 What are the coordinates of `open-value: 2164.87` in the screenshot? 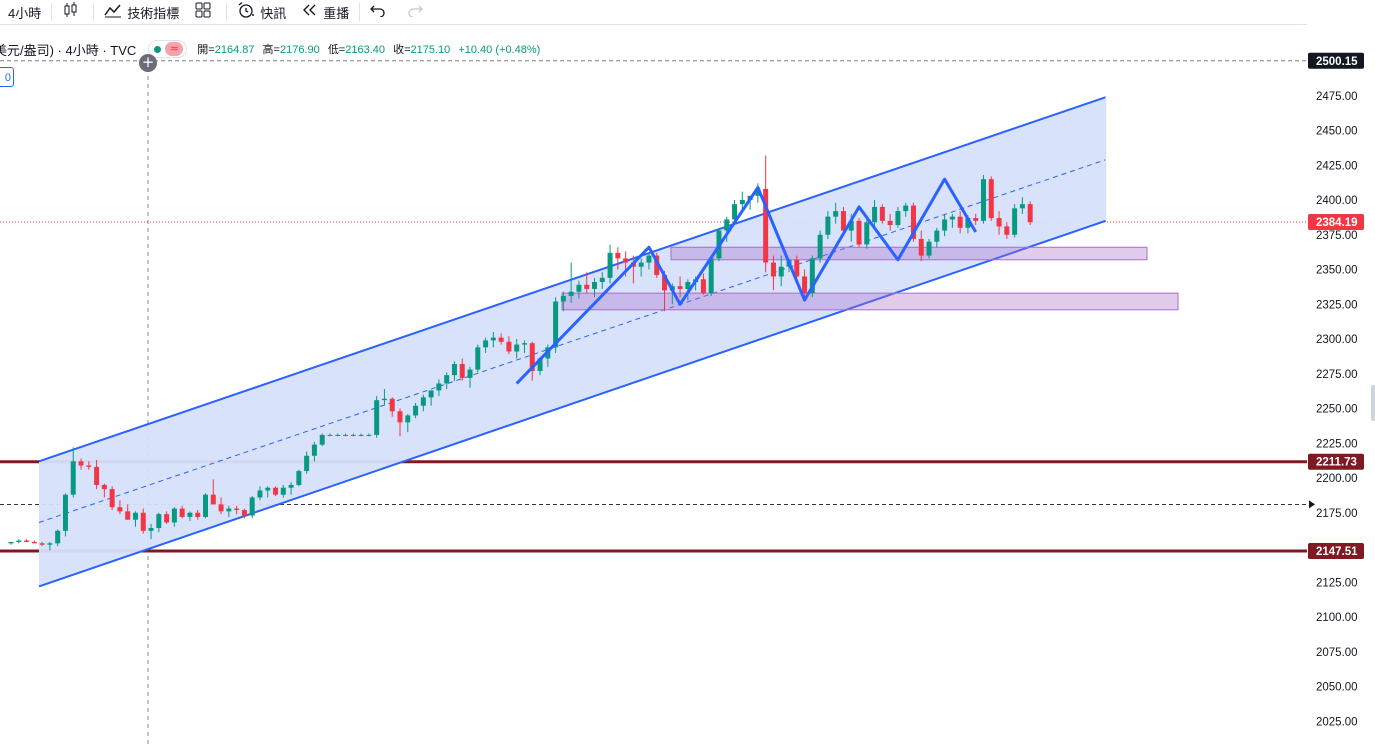 It's located at (234, 50).